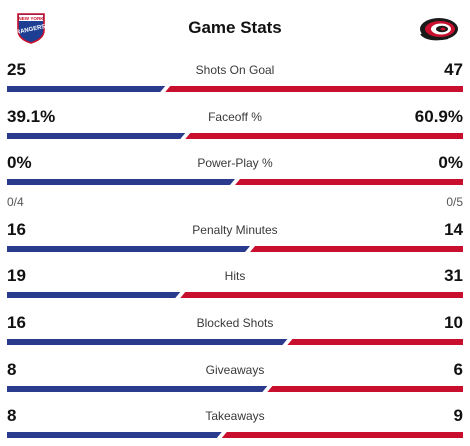 This screenshot has height=446, width=470. I want to click on new-york-rangers-logo-icon: NEW YORK RANGERS, so click(31, 28).